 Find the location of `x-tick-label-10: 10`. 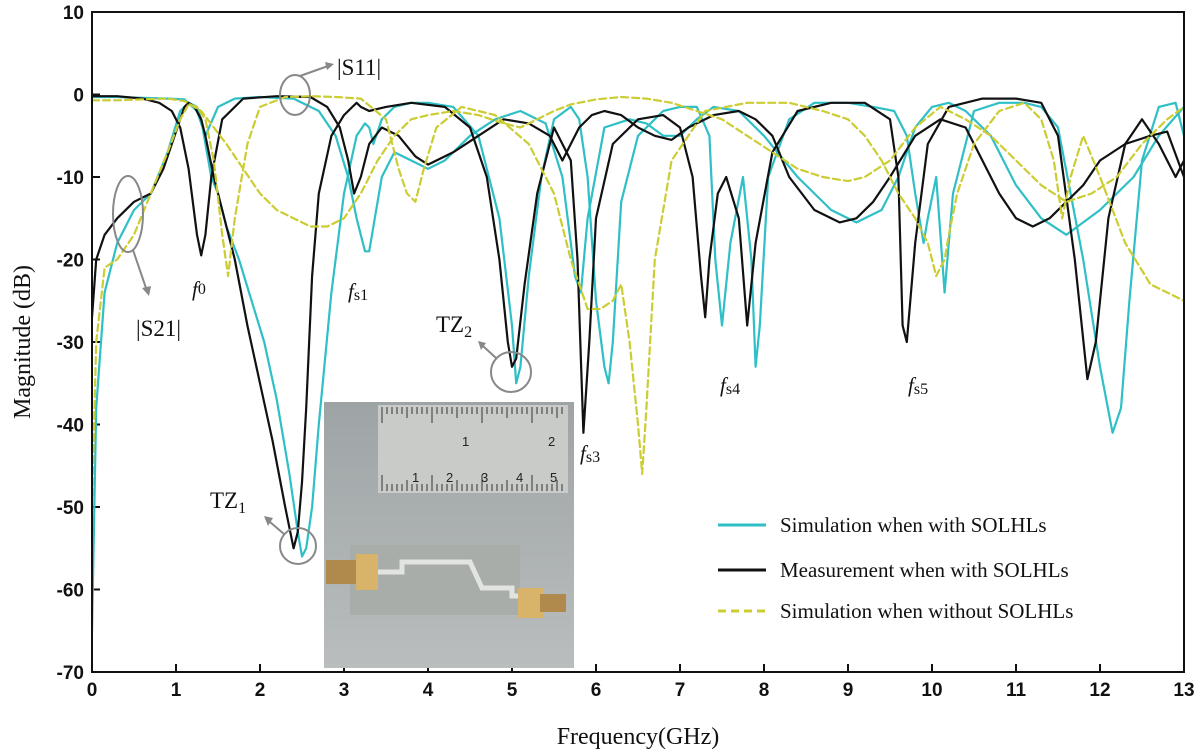

x-tick-label-10: 10 is located at coordinates (931, 690).